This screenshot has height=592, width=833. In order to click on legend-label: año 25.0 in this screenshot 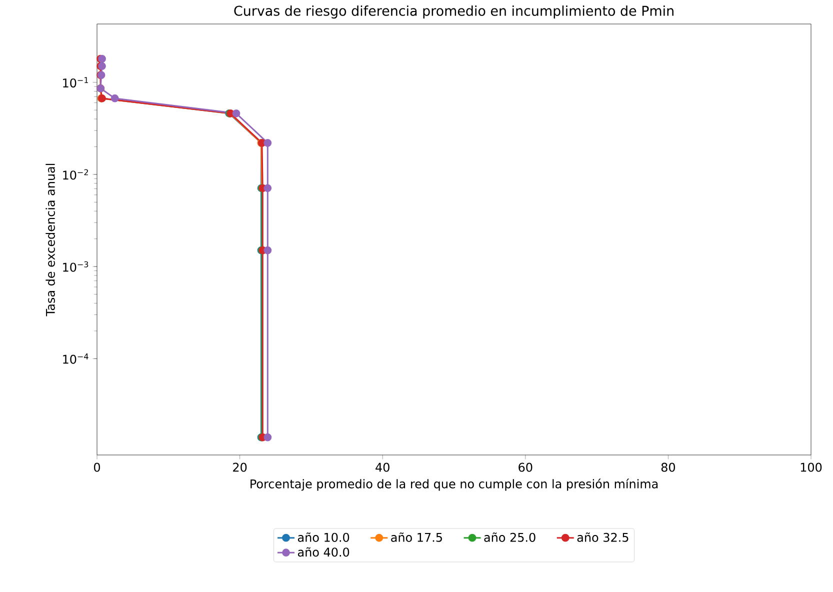, I will do `click(510, 537)`.